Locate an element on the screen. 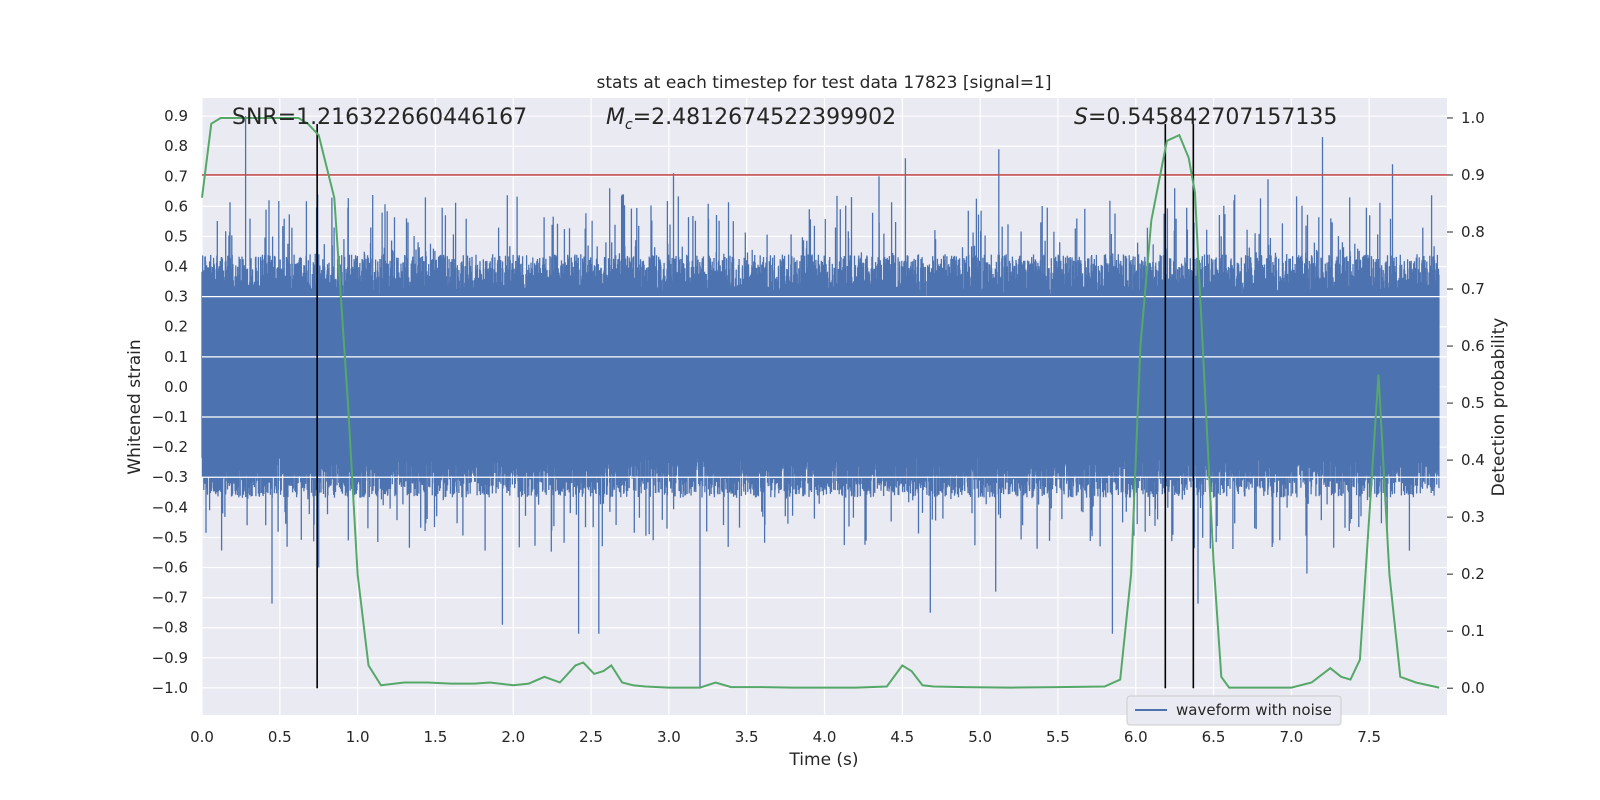  x-tick-label: 6.0 is located at coordinates (1136, 737).